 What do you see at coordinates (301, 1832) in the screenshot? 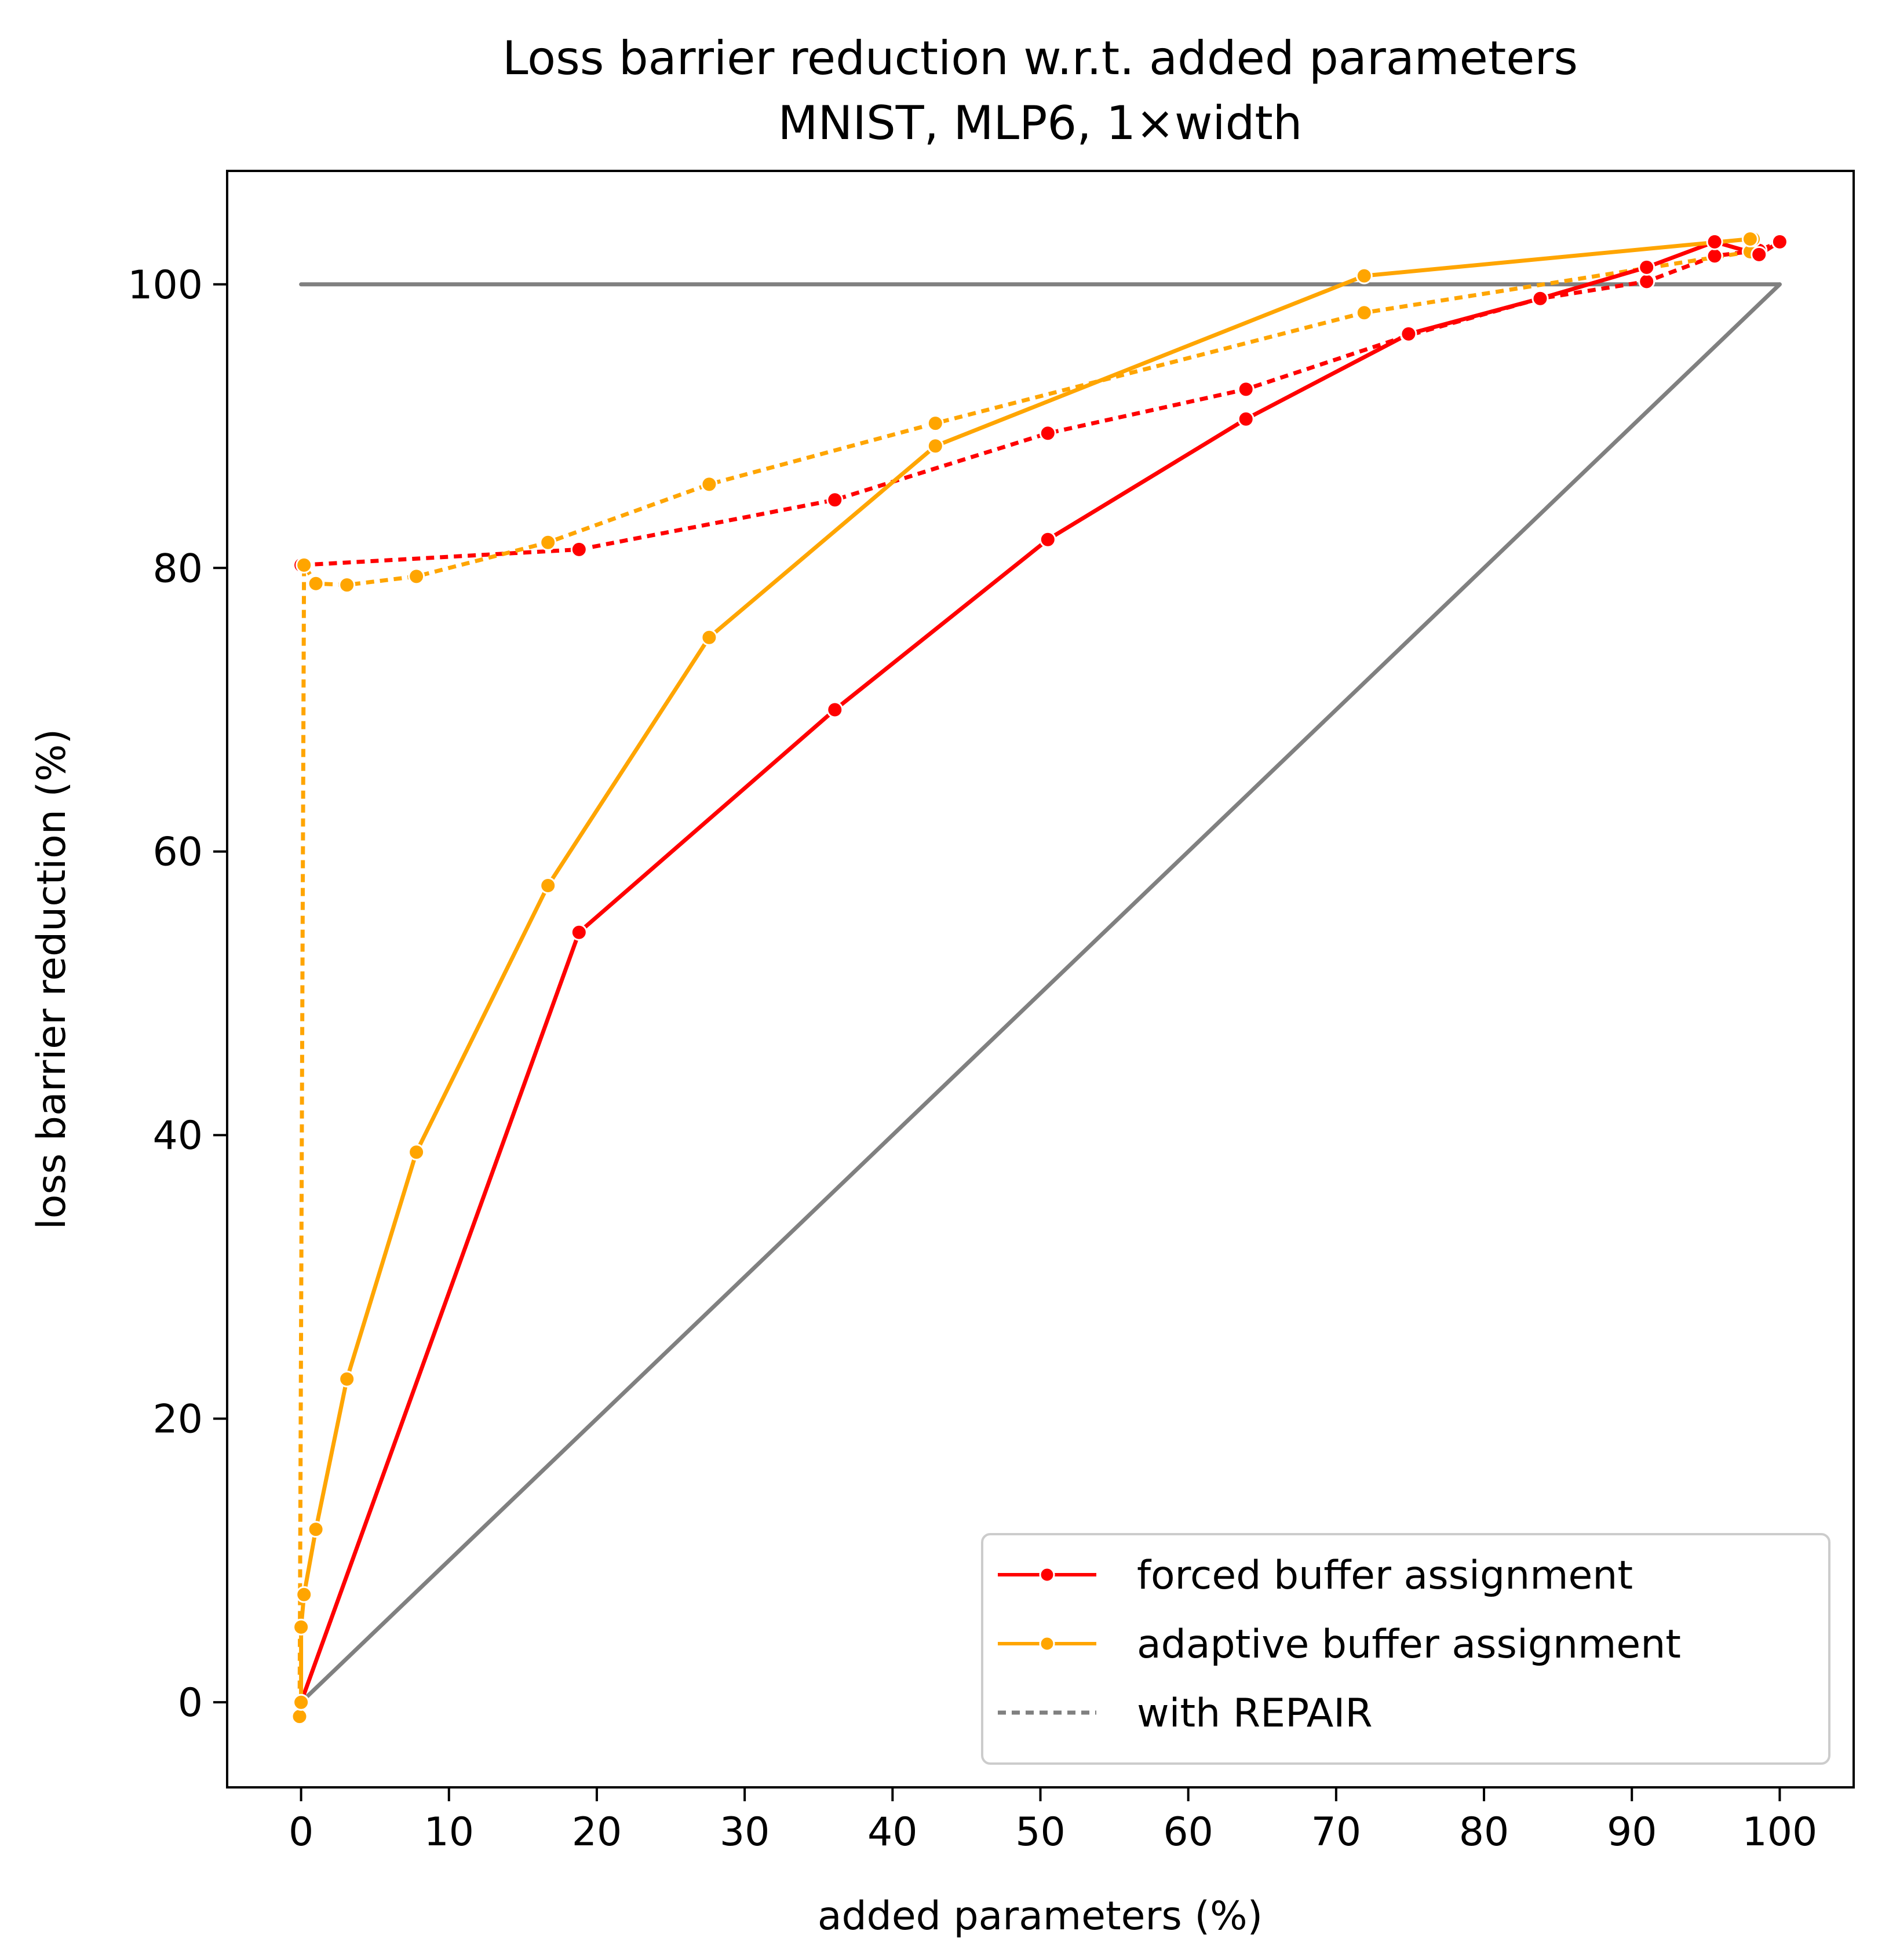
I see `x-tick-label: 0` at bounding box center [301, 1832].